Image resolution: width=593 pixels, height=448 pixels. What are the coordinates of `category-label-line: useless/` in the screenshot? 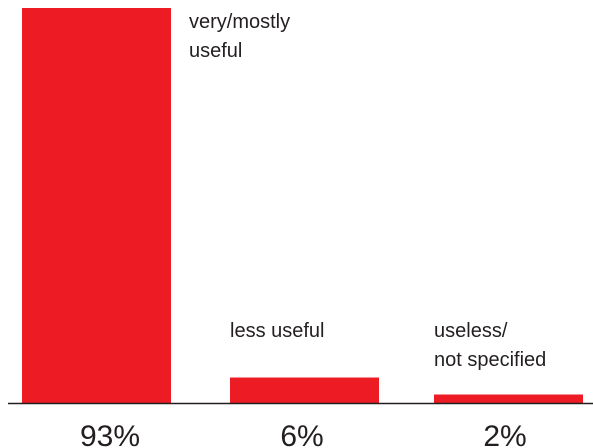 It's located at (471, 331).